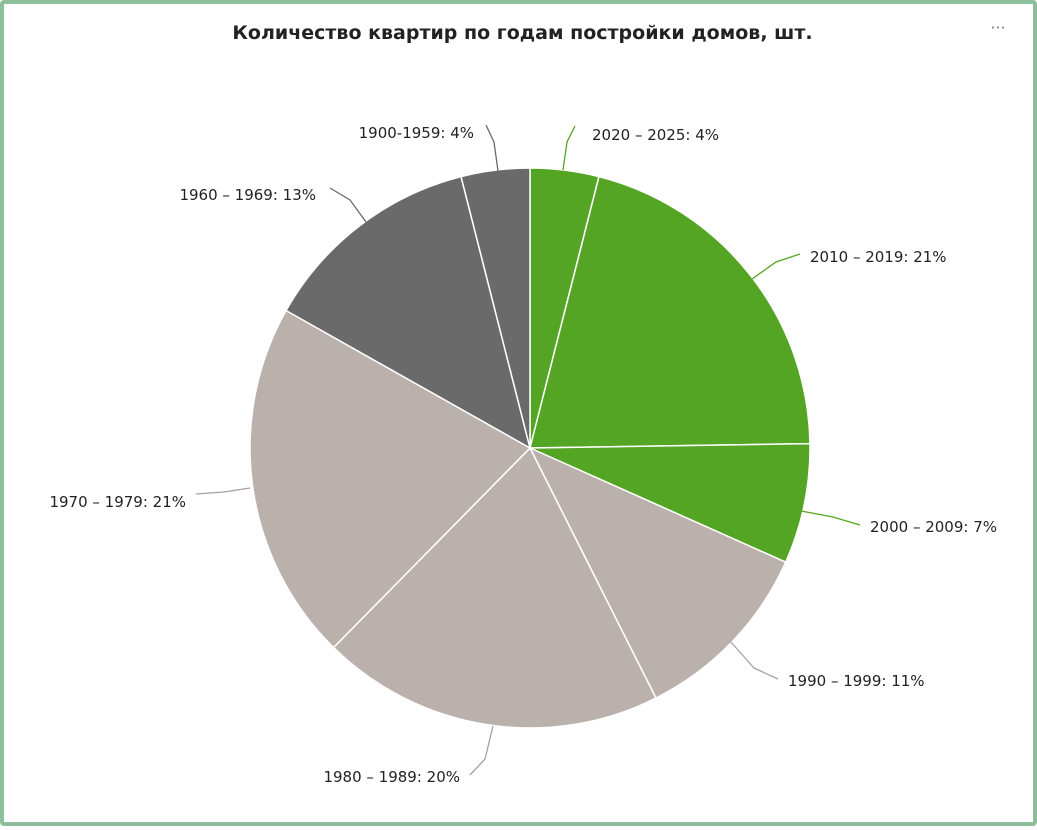 The width and height of the screenshot is (1037, 830). Describe the element at coordinates (117, 502) in the screenshot. I see `slice-label: 1970 – 1979: 21%` at that location.